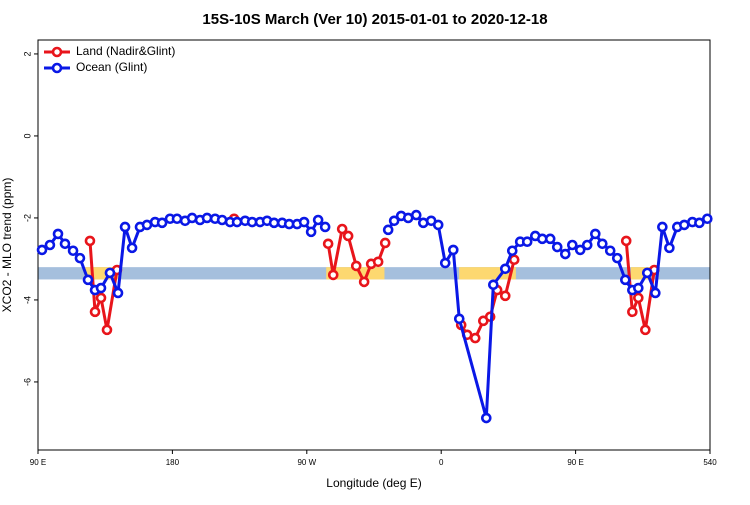 The width and height of the screenshot is (750, 505). What do you see at coordinates (173, 462) in the screenshot?
I see `x-tick-label: 180` at bounding box center [173, 462].